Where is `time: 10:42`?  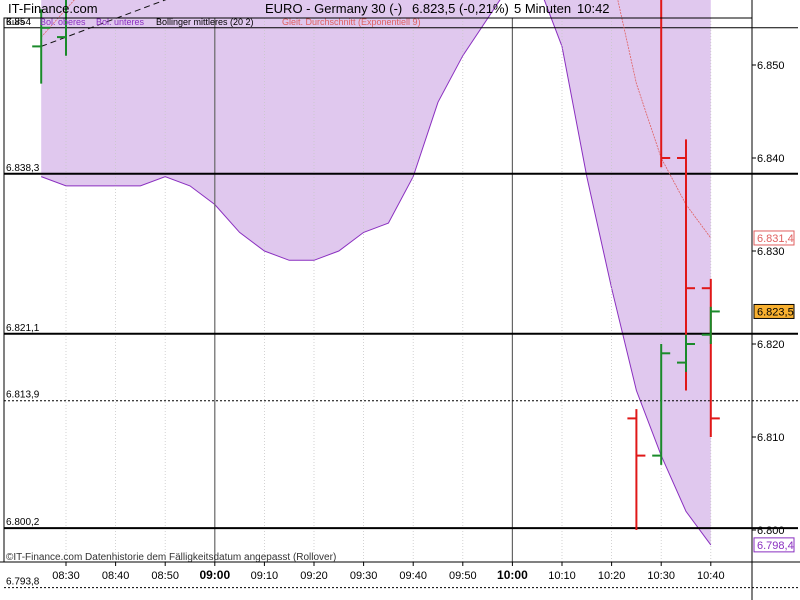 time: 10:42 is located at coordinates (593, 8).